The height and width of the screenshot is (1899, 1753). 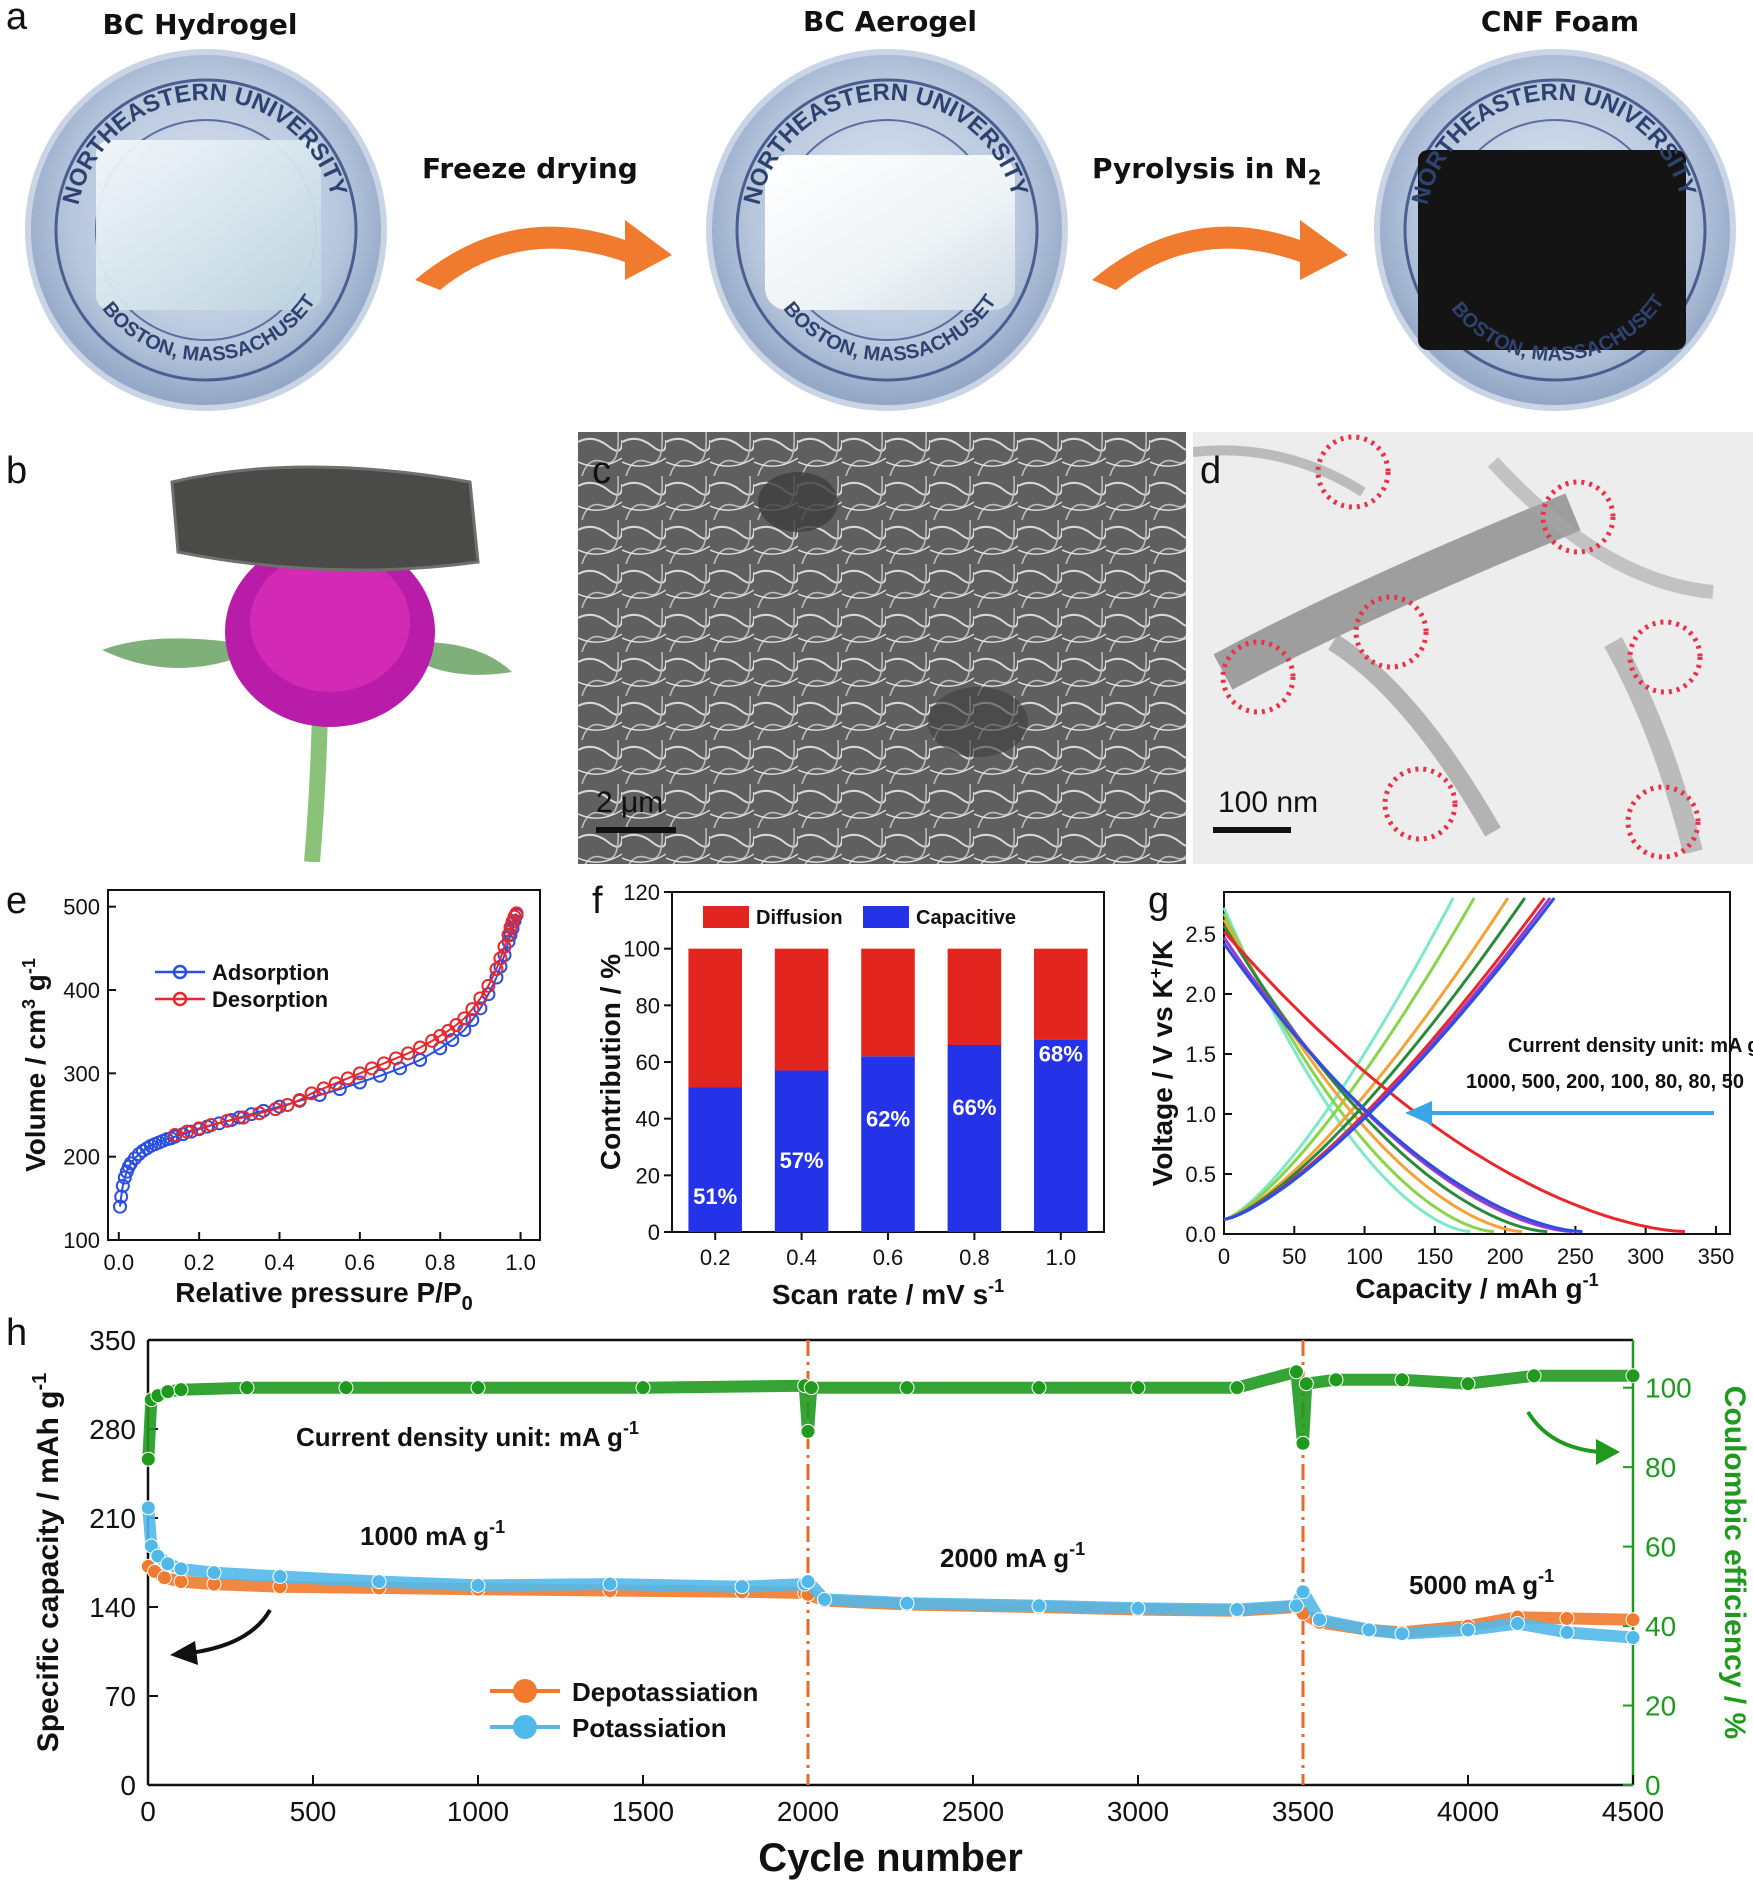 I want to click on legend-marker-depotassiation, so click(x=525, y=1691).